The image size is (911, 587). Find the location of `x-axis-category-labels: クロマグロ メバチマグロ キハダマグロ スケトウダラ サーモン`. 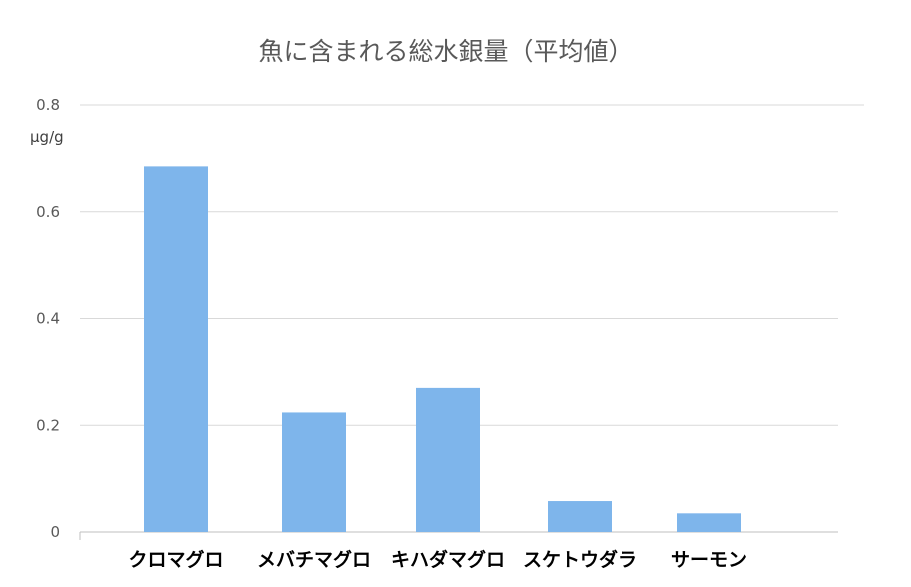

x-axis-category-labels: クロマグロ メバチマグロ キハダマグロ スケトウダラ サーモン is located at coordinates (437, 559).